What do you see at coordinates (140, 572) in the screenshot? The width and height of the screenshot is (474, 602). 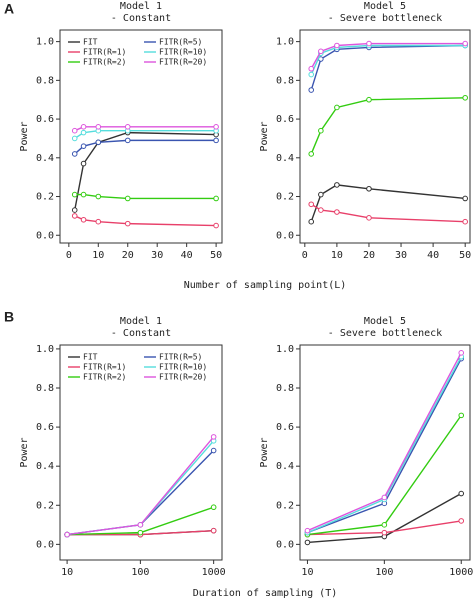 I see `x-tick-label: 100` at bounding box center [140, 572].